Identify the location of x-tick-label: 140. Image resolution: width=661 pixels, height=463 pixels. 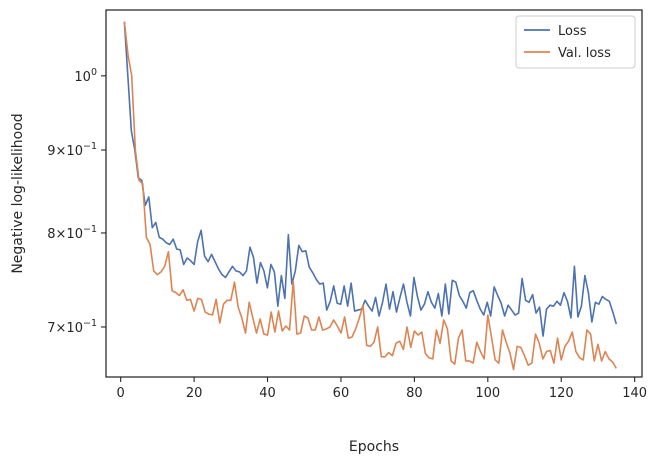
(634, 393).